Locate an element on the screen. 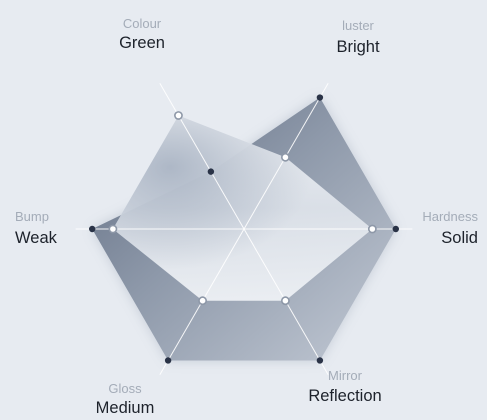 The width and height of the screenshot is (487, 420). outer-point-luster is located at coordinates (320, 97).